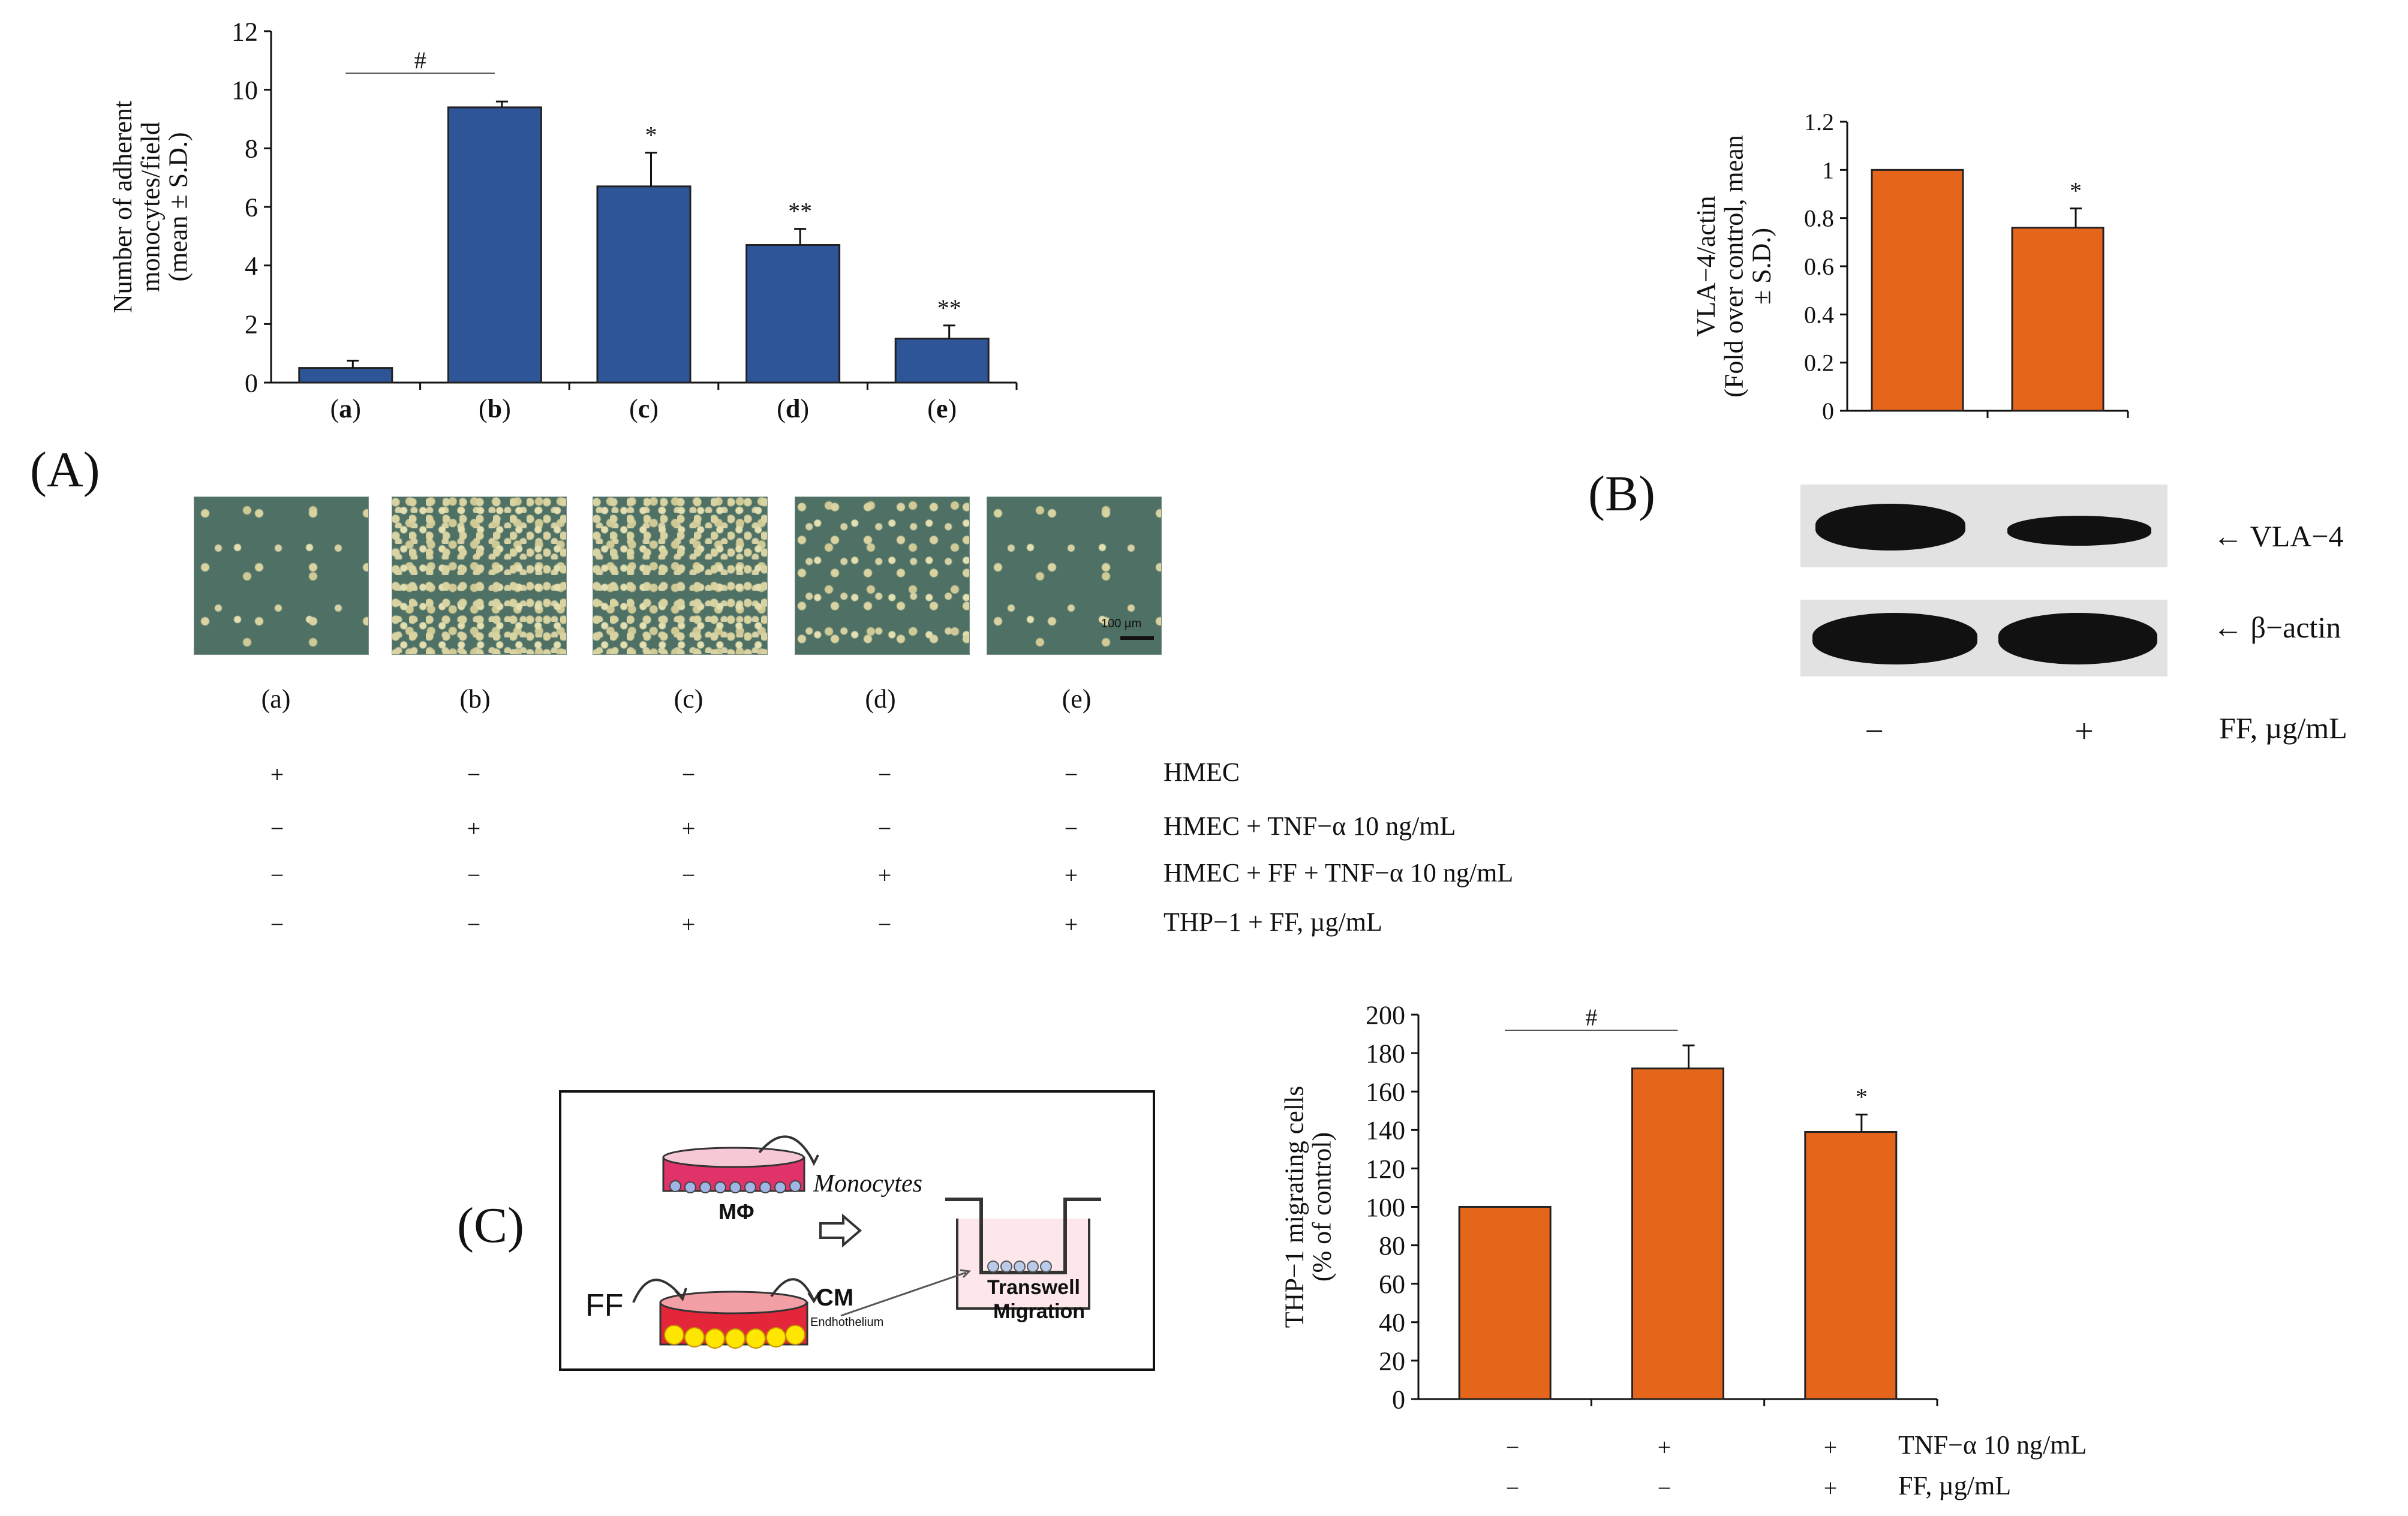 The width and height of the screenshot is (2408, 1516). Describe the element at coordinates (245, 31) in the screenshot. I see `y-tick-label: 12` at that location.